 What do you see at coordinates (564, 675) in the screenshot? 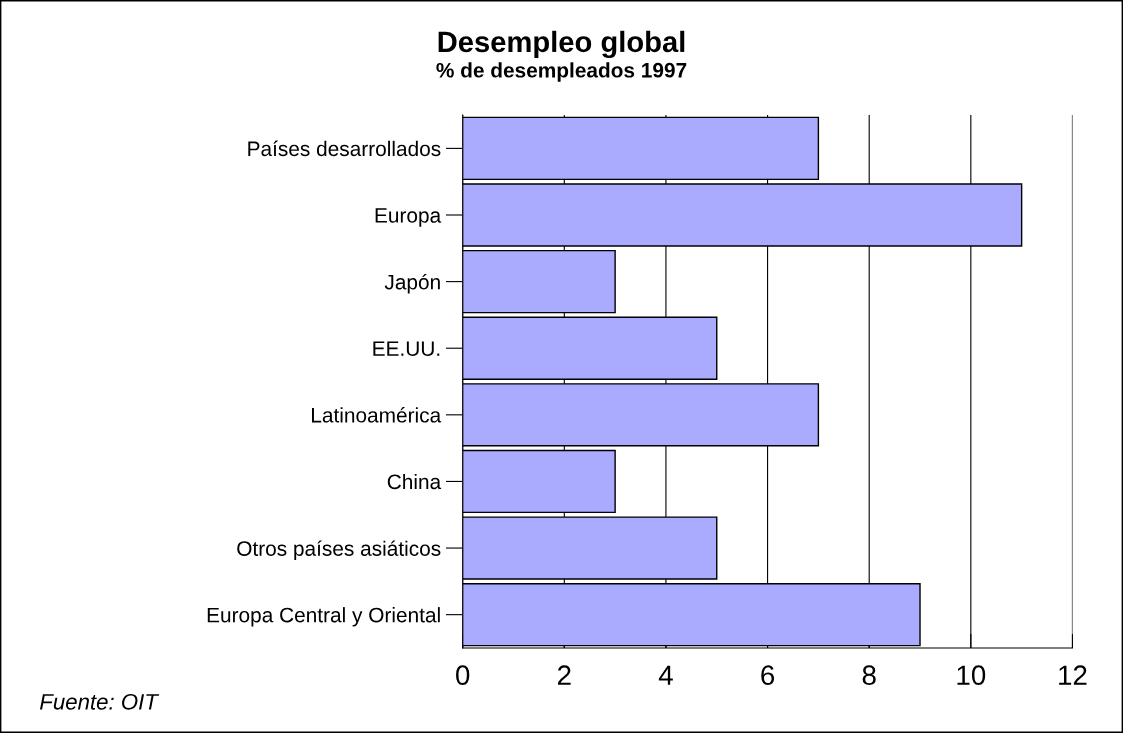
I see `x-tick-label: 2` at bounding box center [564, 675].